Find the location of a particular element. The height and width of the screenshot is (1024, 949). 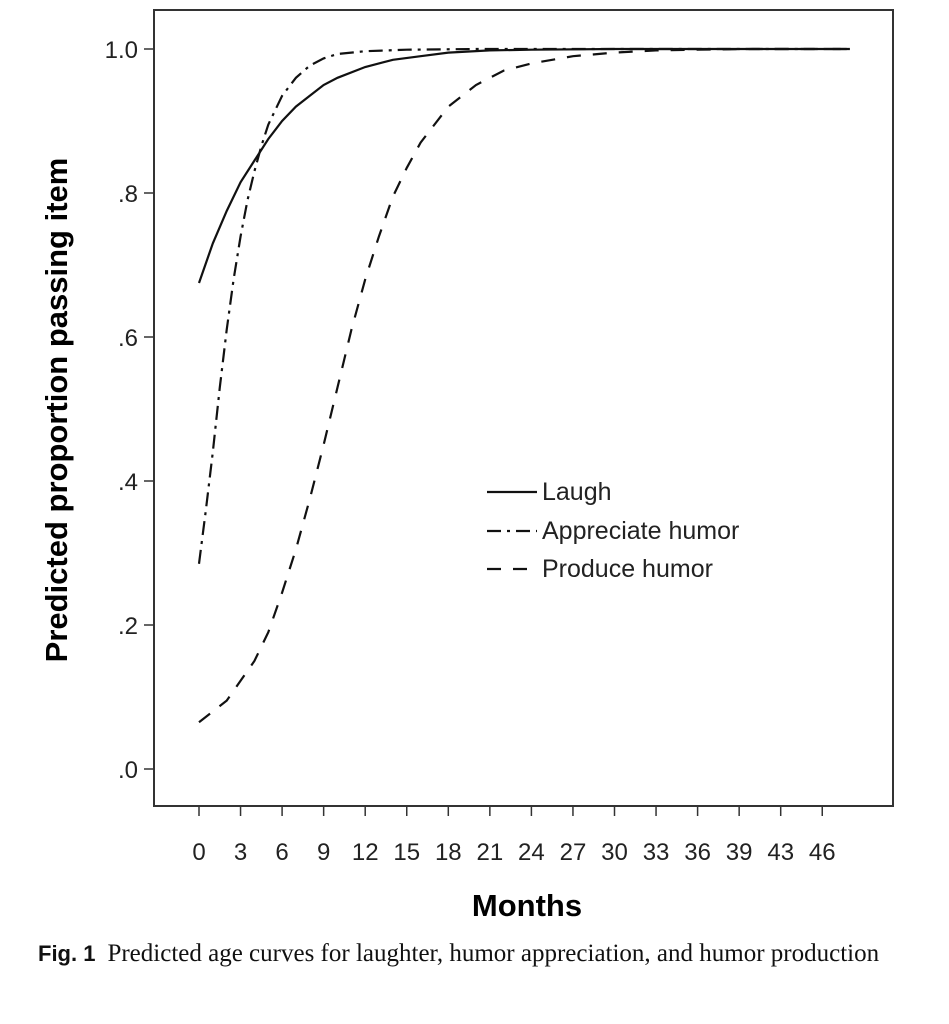

x-tick-label: 6 is located at coordinates (281, 852).